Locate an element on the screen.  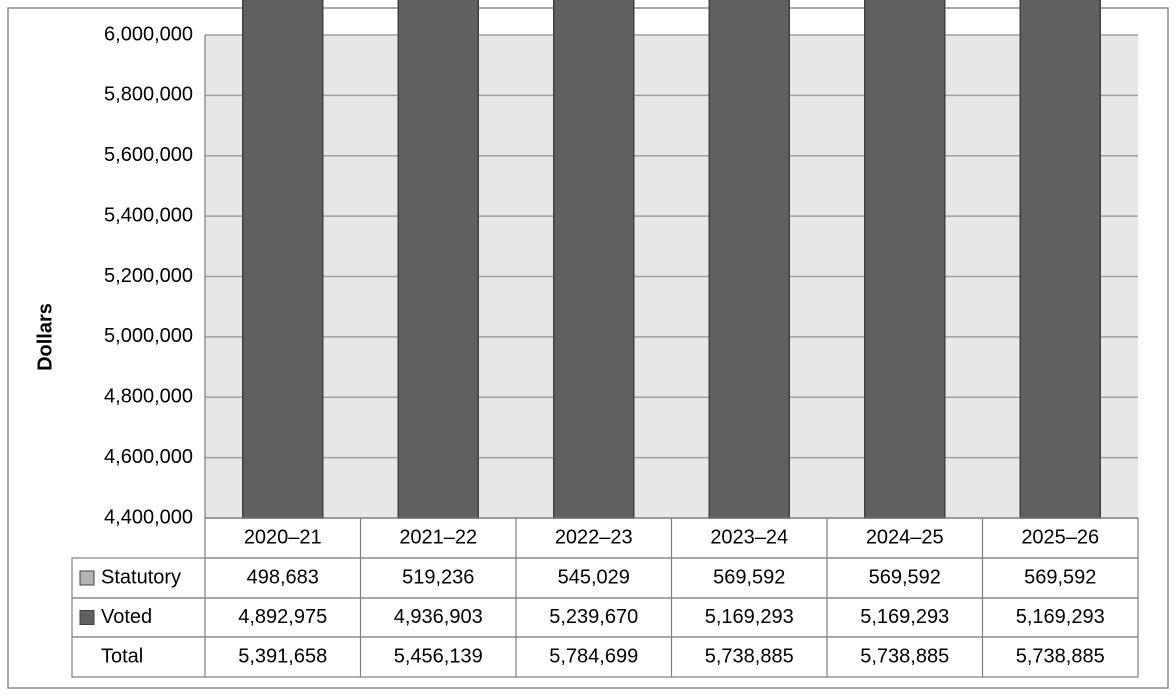
x-tick-label: 2021–22 is located at coordinates (438, 537).